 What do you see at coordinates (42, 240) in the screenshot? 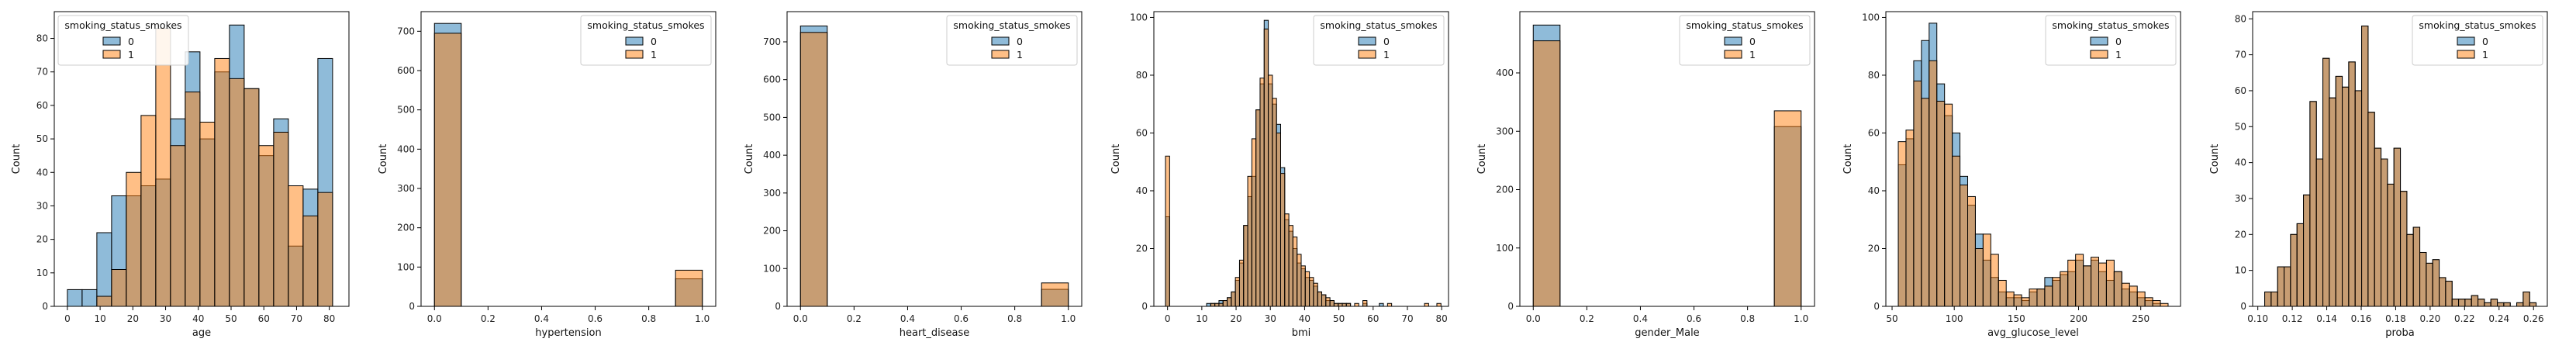
I see `y-tick-label: 20` at bounding box center [42, 240].